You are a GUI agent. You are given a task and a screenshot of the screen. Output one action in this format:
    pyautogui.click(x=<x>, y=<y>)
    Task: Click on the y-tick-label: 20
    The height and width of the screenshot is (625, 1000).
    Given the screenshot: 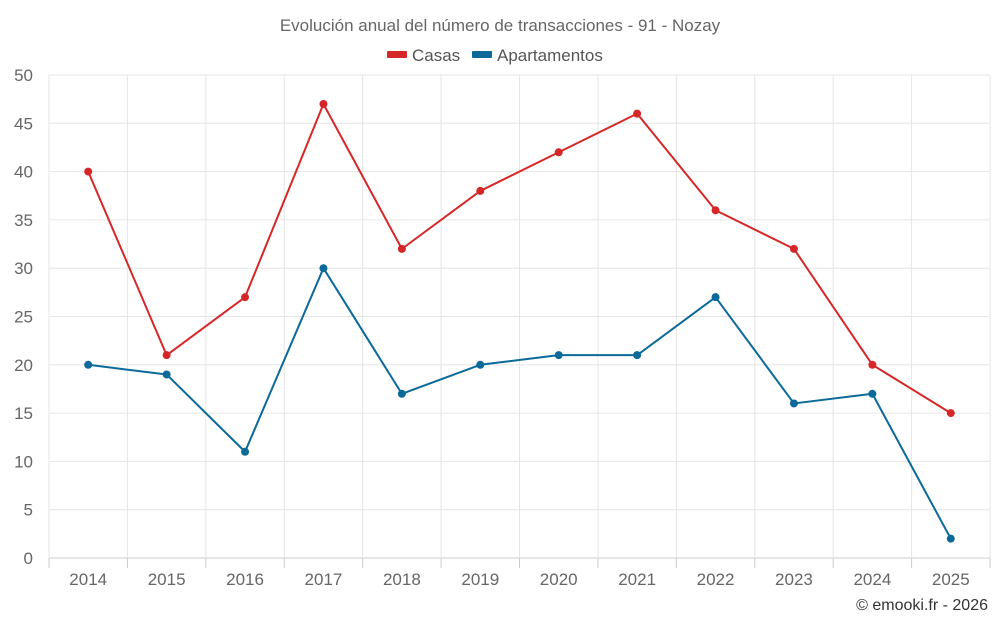 What is the action you would take?
    pyautogui.click(x=23, y=365)
    